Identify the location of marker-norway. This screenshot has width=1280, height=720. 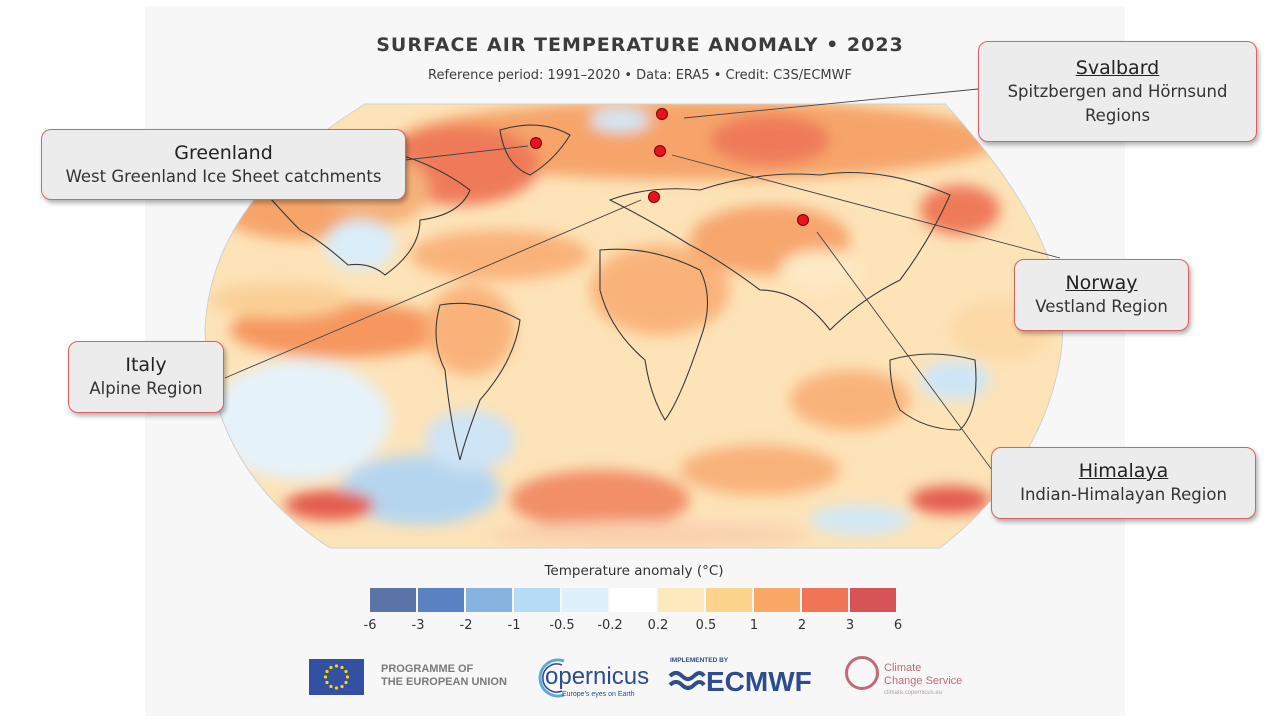
(660, 151).